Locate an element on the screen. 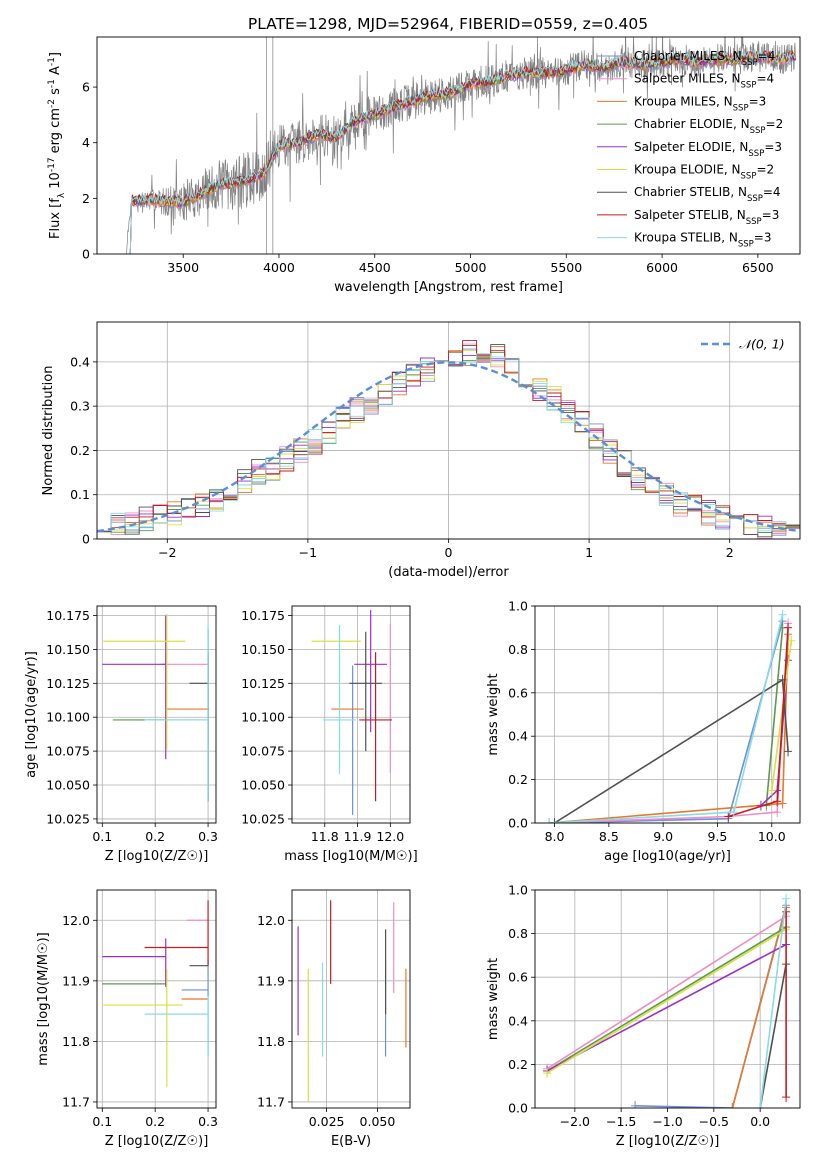  plot-area-age_vs_z is located at coordinates (156, 708).